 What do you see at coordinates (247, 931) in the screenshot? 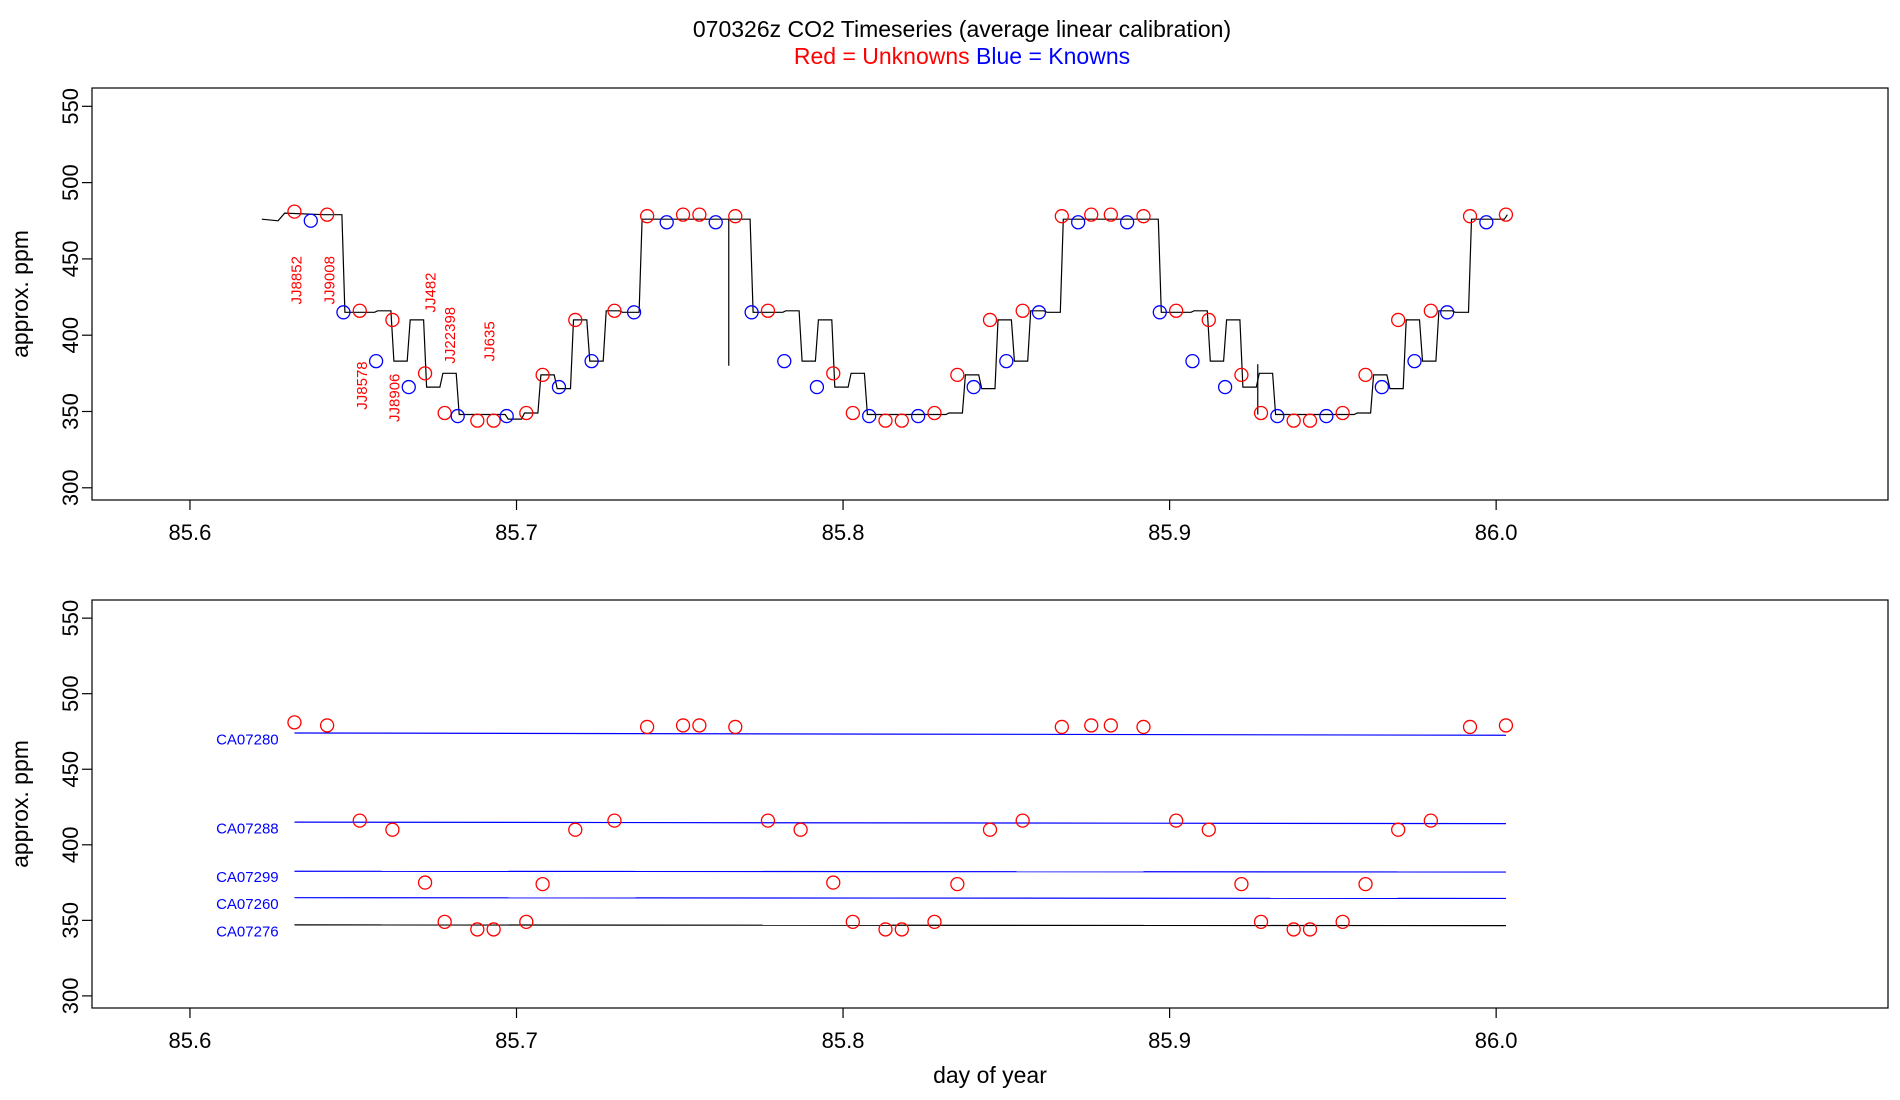
I see `standard-label: CA07276` at bounding box center [247, 931].